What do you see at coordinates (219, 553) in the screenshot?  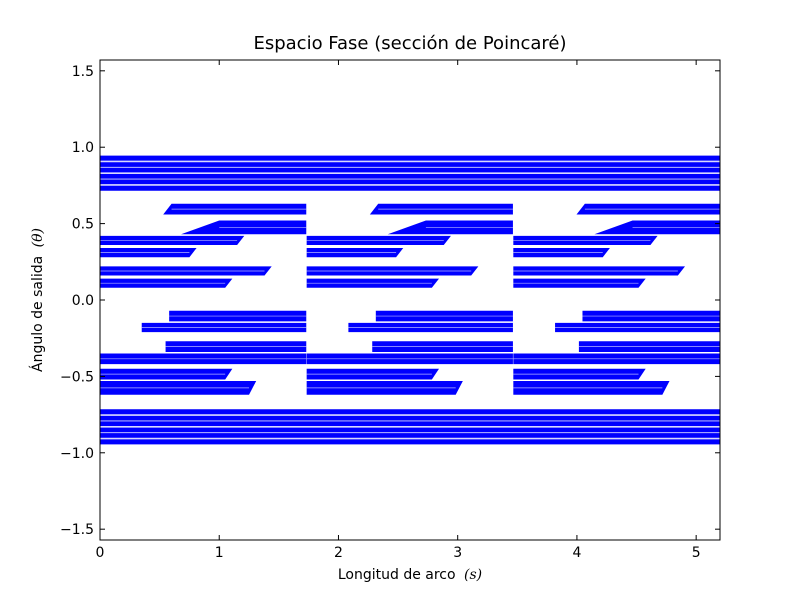 I see `x-tick-label-1: 1` at bounding box center [219, 553].